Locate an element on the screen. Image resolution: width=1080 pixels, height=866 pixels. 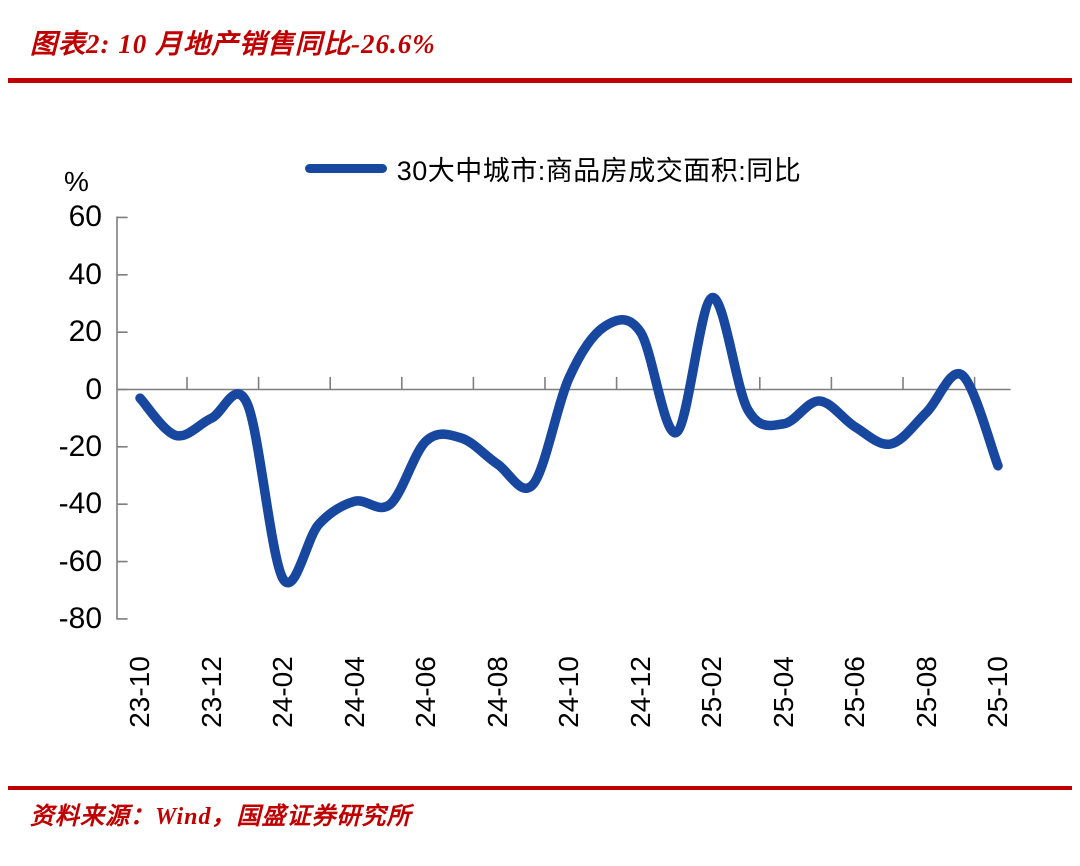
x-axis-tick-label: 24-02 is located at coordinates (282, 692).